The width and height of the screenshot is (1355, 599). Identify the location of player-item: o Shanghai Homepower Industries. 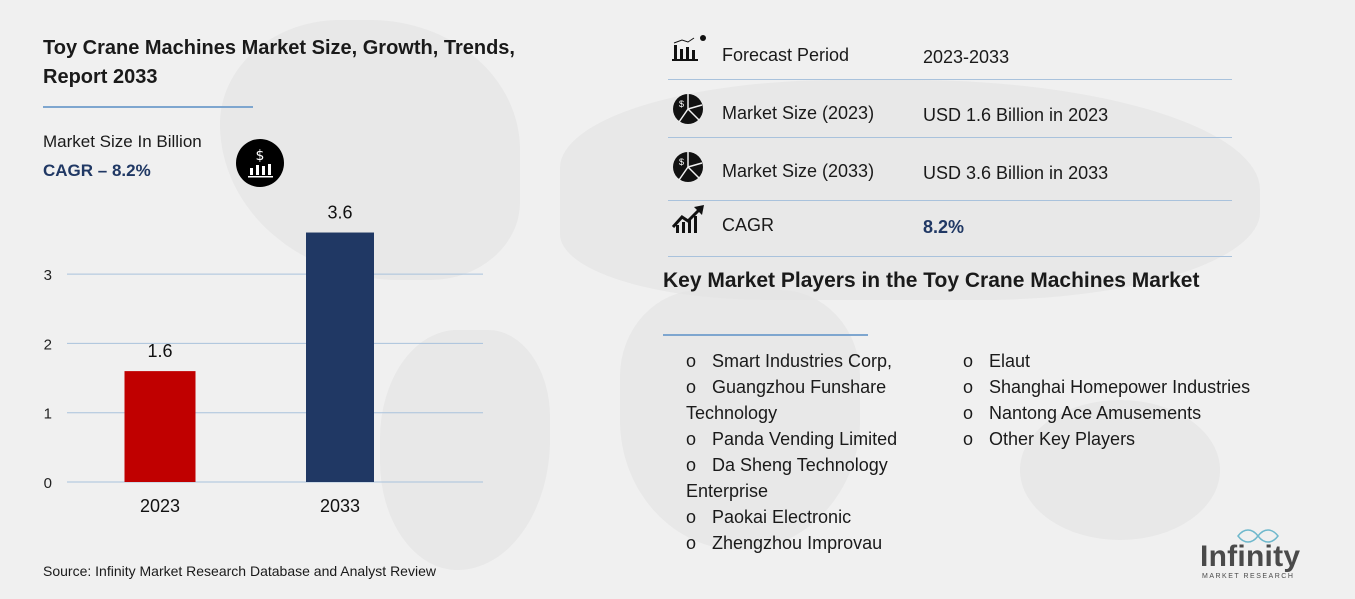
(1106, 387).